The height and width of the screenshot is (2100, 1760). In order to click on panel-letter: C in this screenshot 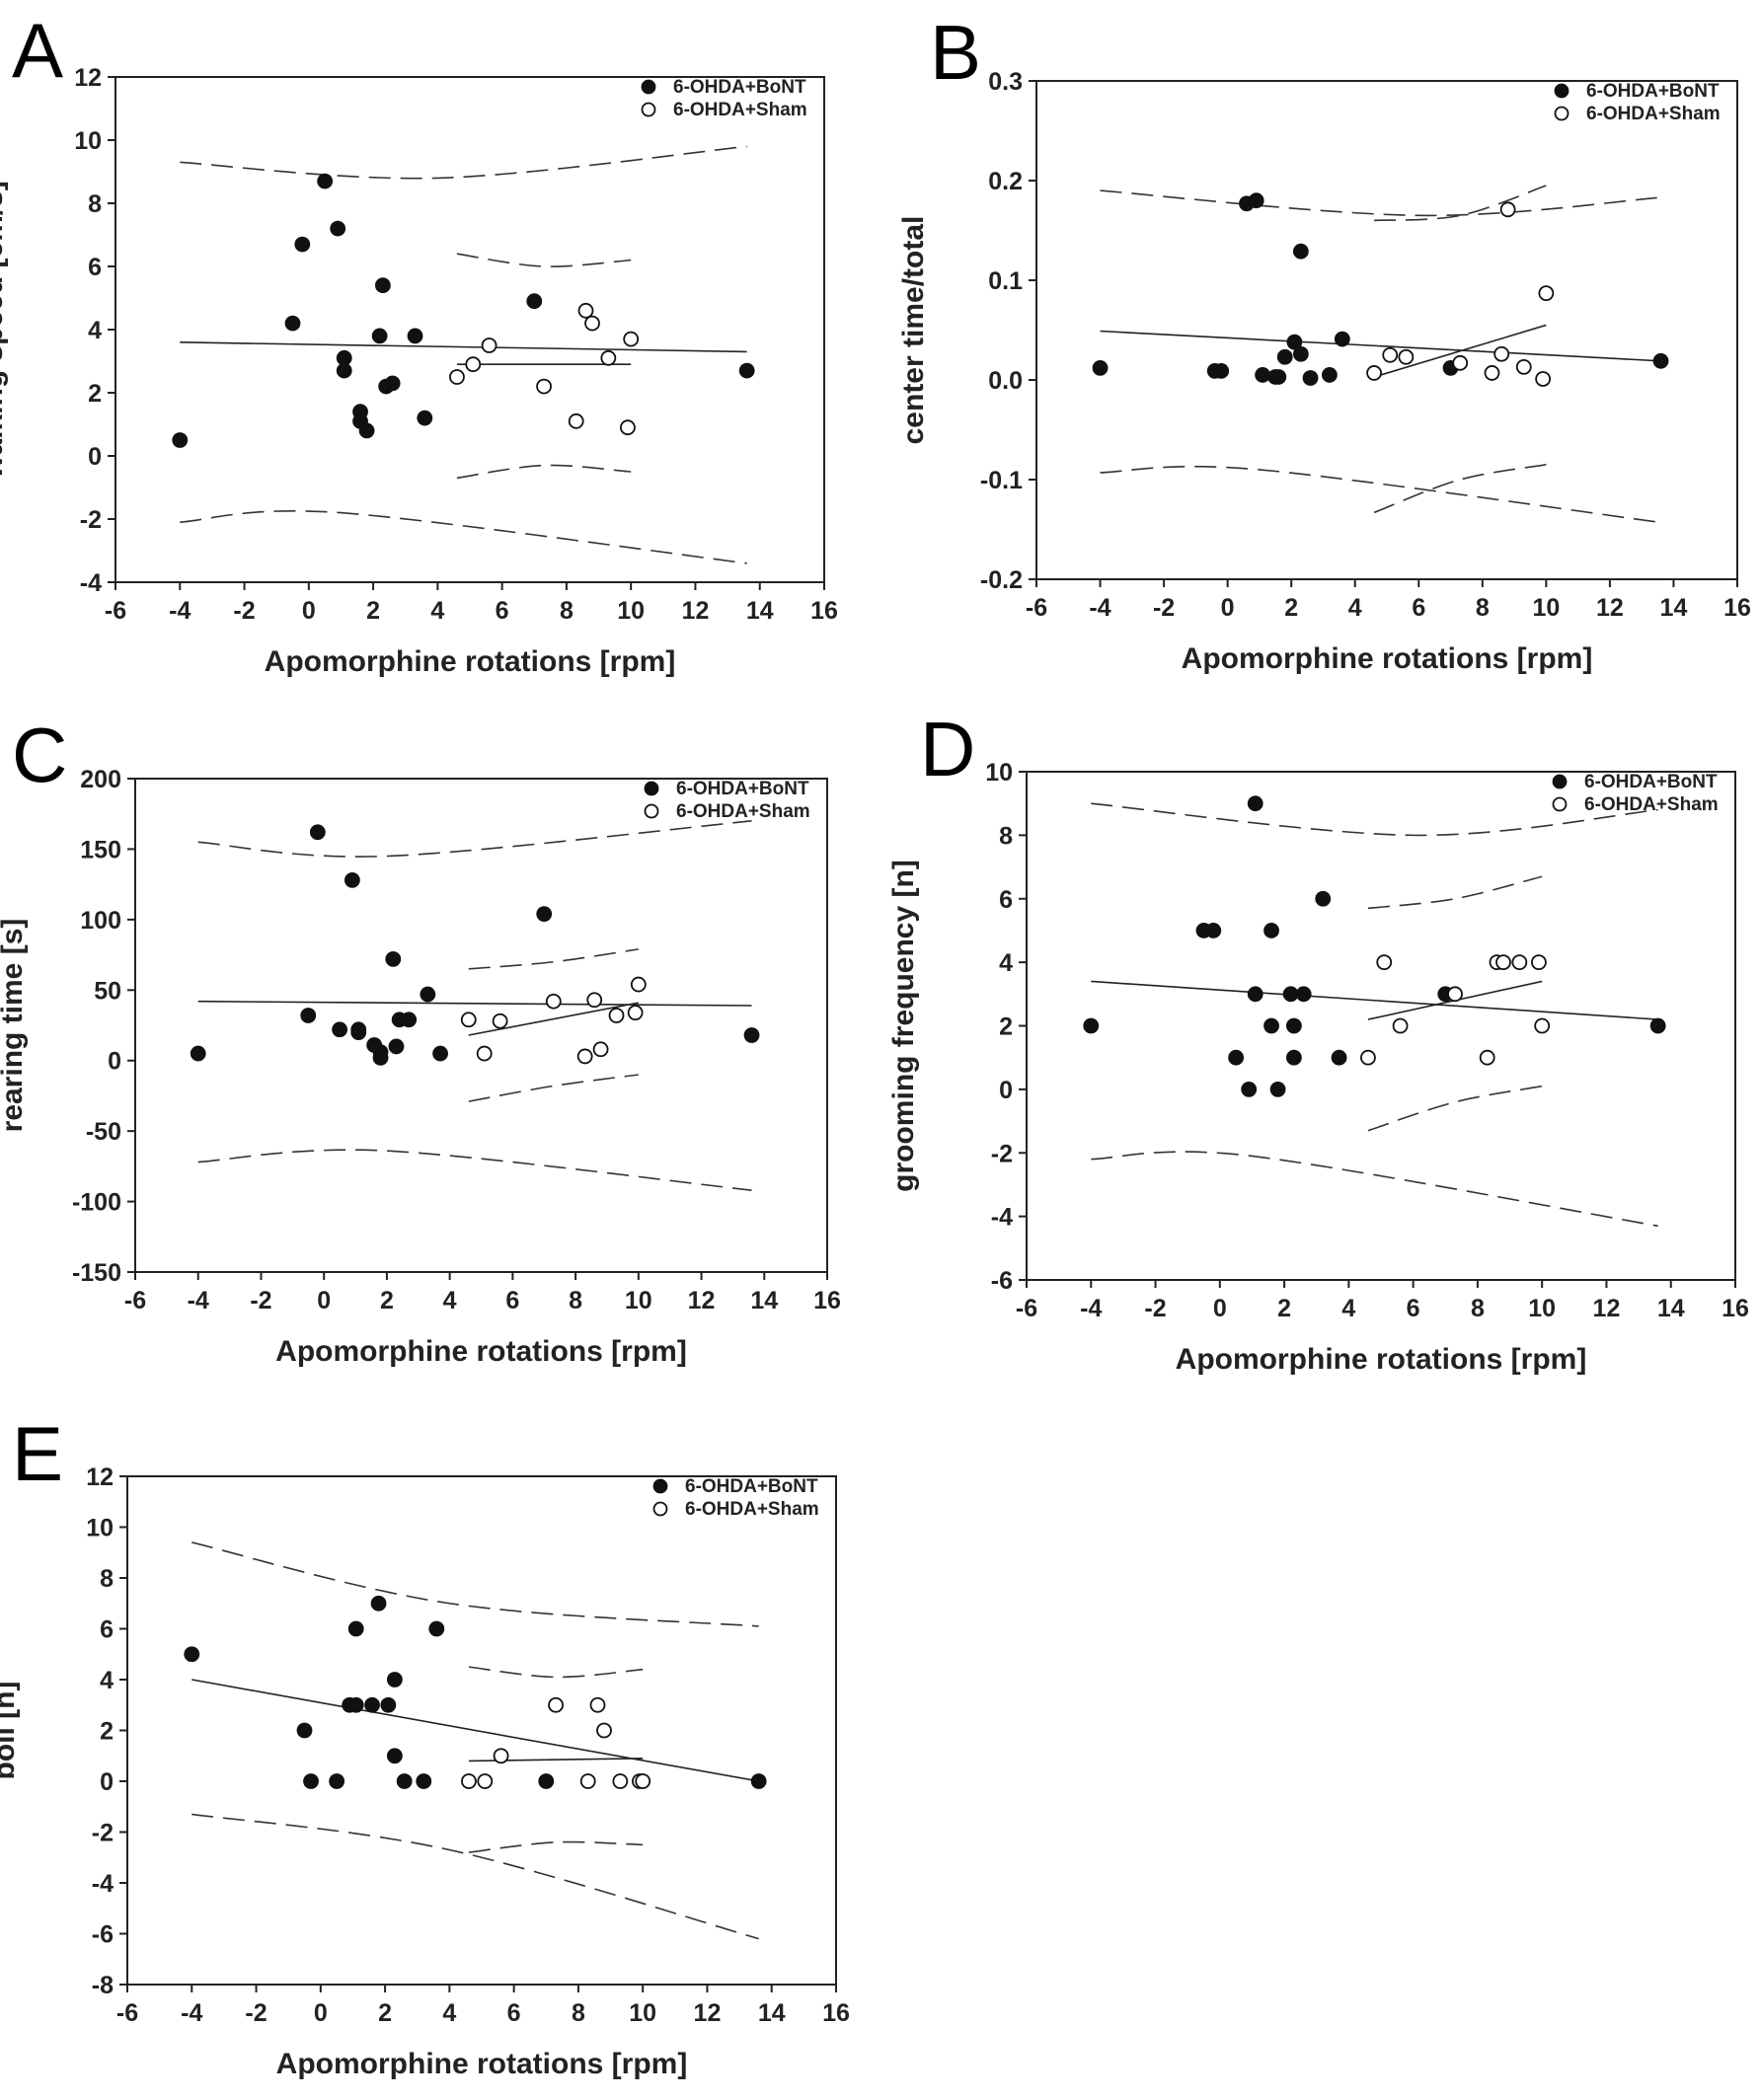, I will do `click(40, 755)`.